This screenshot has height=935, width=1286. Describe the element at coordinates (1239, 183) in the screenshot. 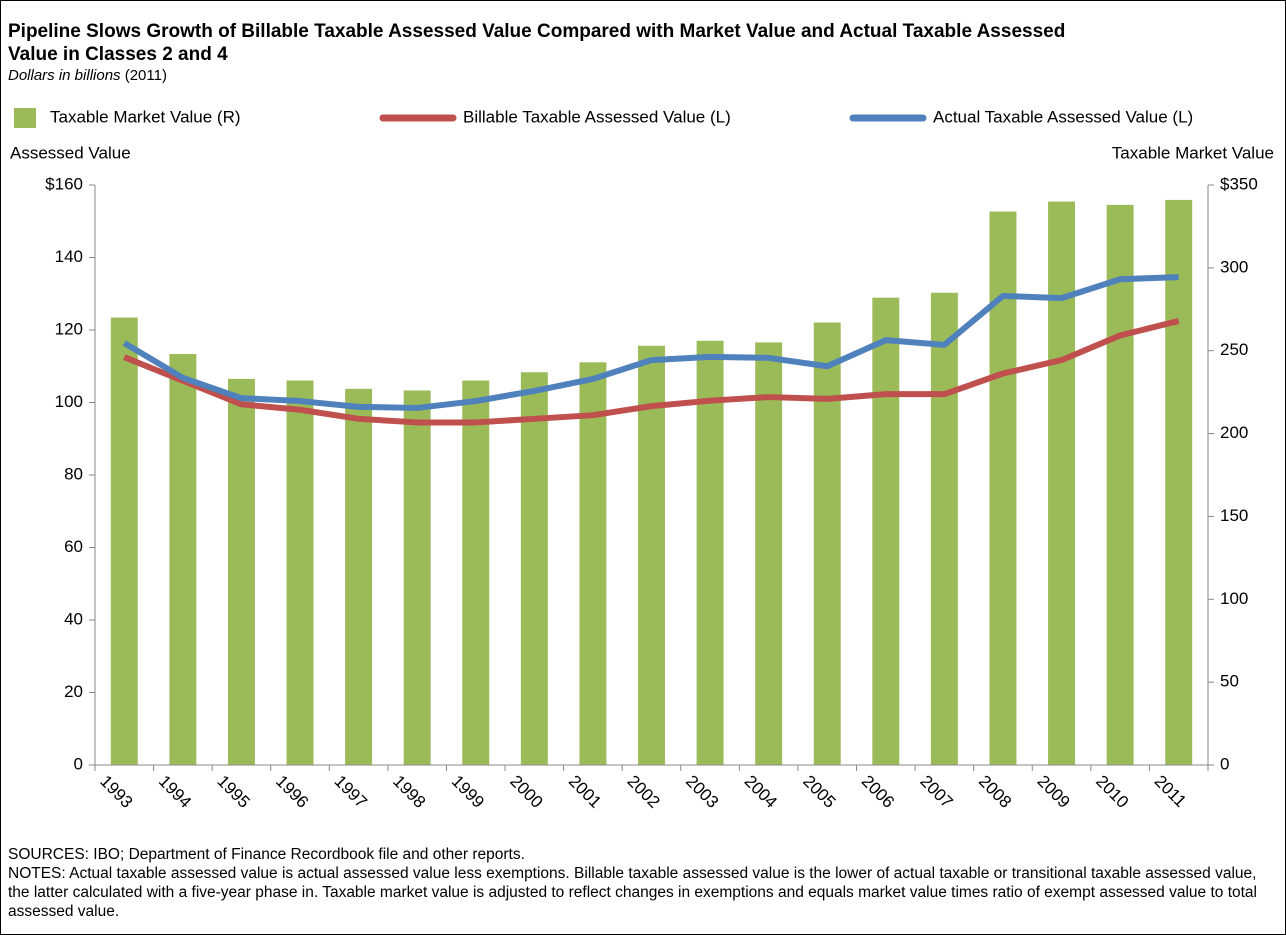

I see `y2-tick-label: $350` at that location.